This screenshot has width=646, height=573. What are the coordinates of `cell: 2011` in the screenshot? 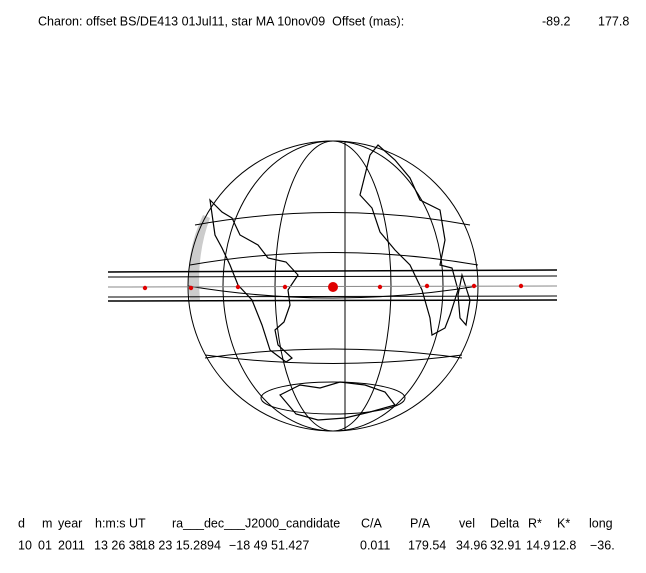 It's located at (71, 545).